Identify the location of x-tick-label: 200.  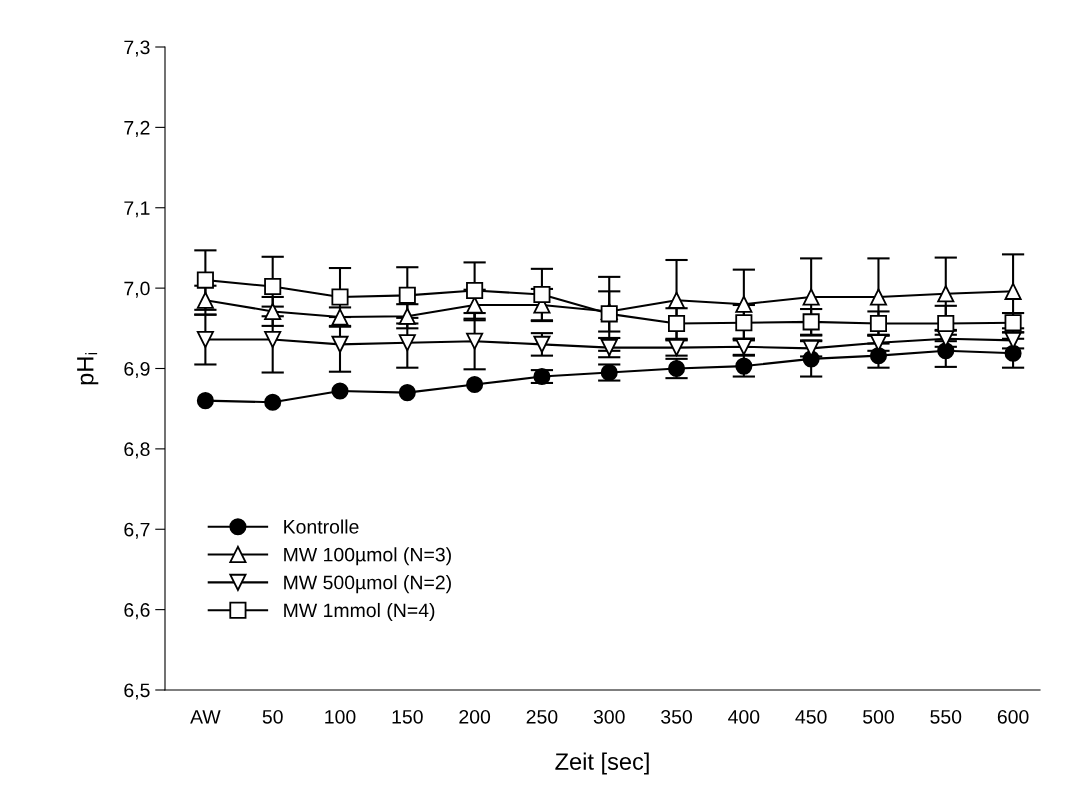
(475, 716).